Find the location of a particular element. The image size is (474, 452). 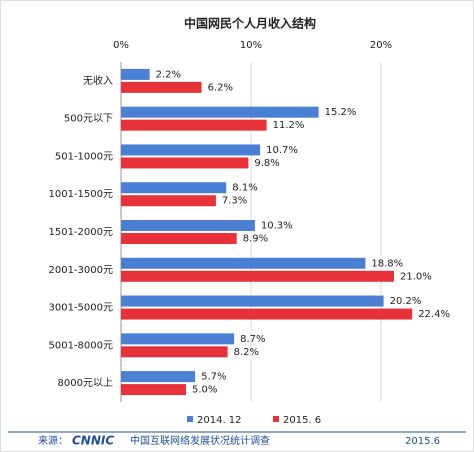

y-tick-label: 无收入 is located at coordinates (98, 80).